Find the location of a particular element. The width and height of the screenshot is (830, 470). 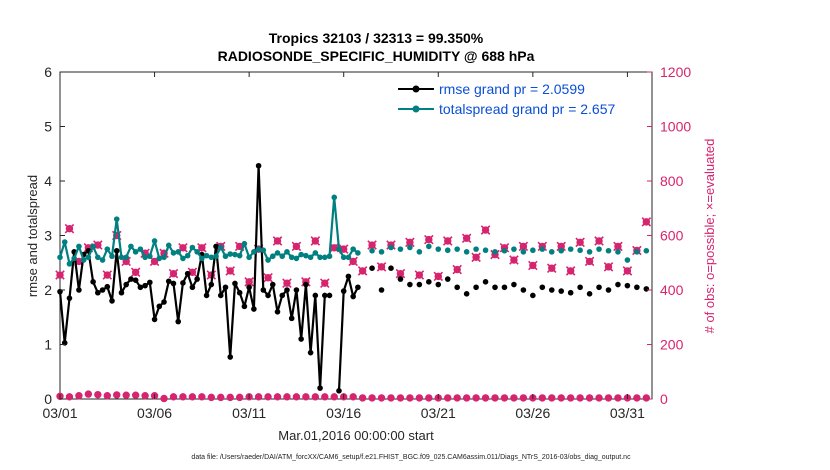

y-tick-label-right: 800 is located at coordinates (672, 181).